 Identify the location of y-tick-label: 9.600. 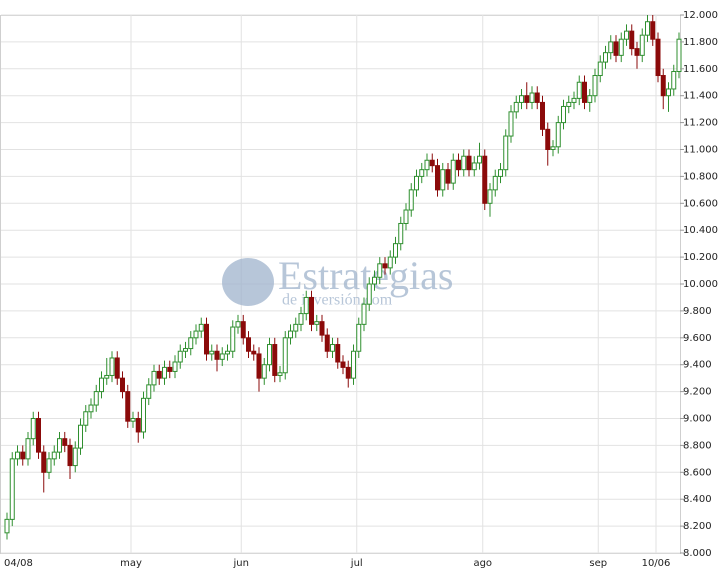
(697, 338).